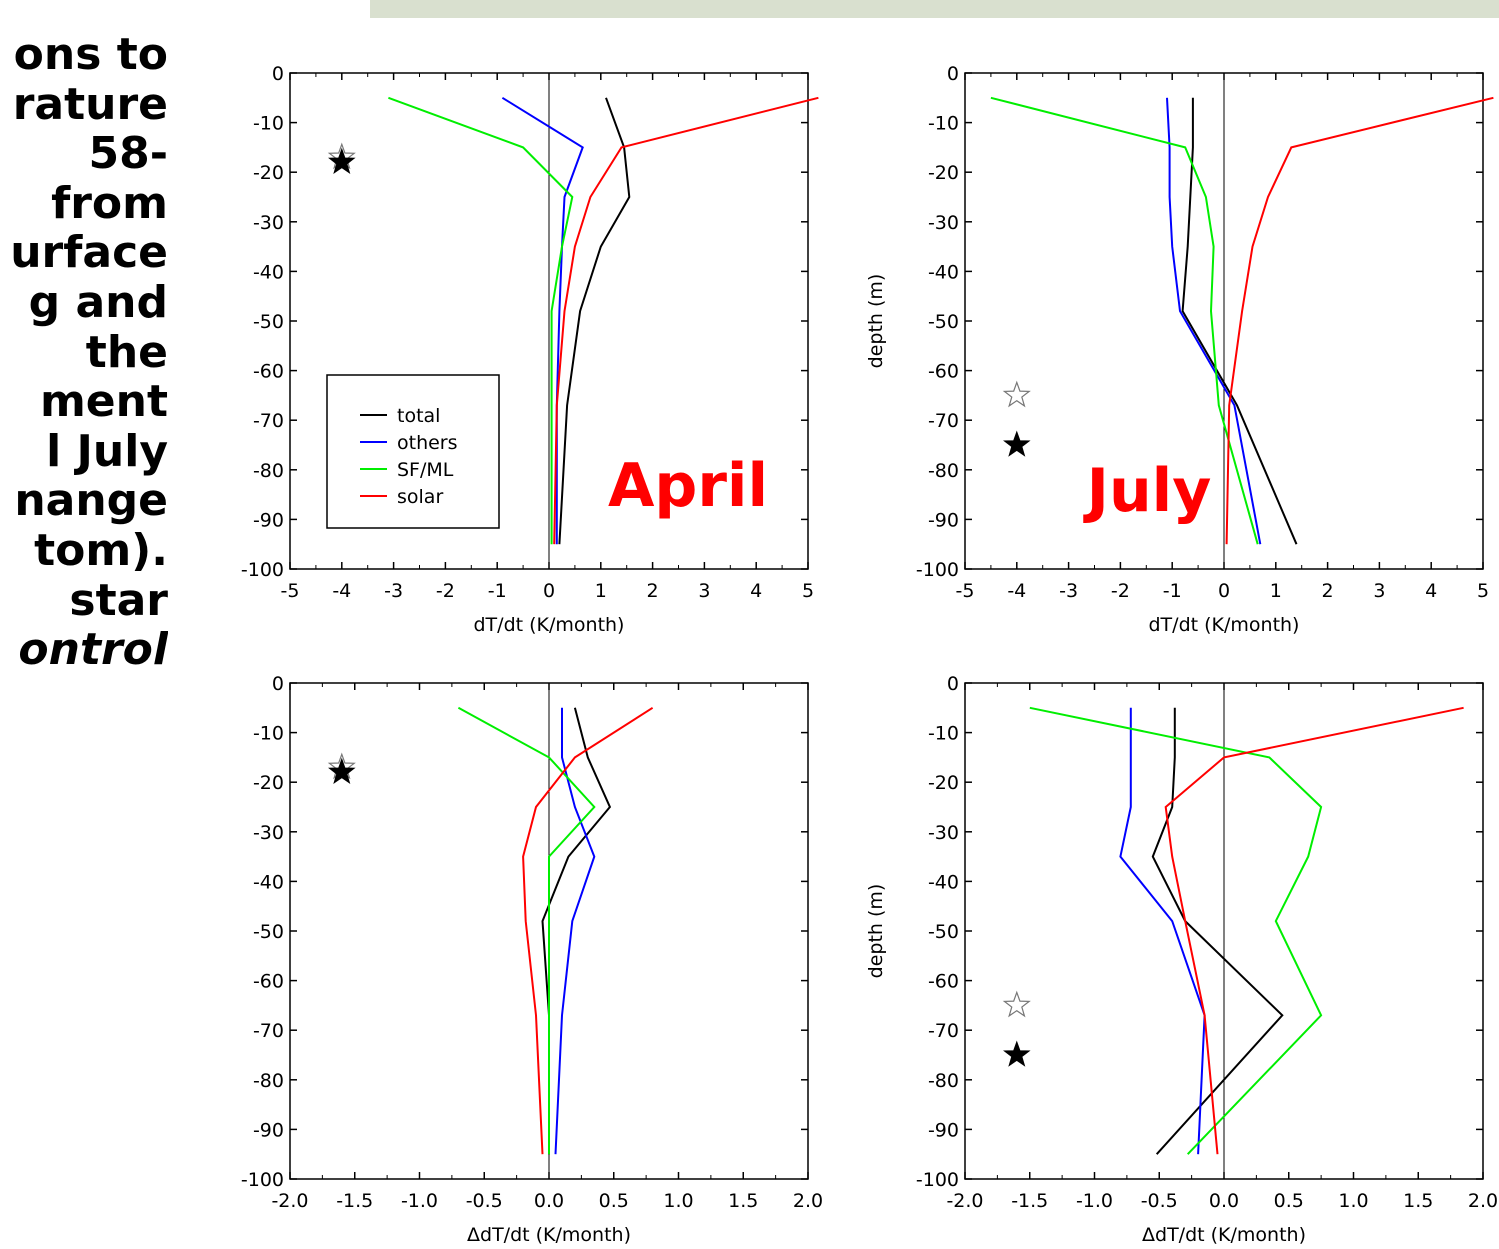 This screenshot has height=1249, width=1499. What do you see at coordinates (268, 932) in the screenshot?
I see `y-tick-label: -50` at bounding box center [268, 932].